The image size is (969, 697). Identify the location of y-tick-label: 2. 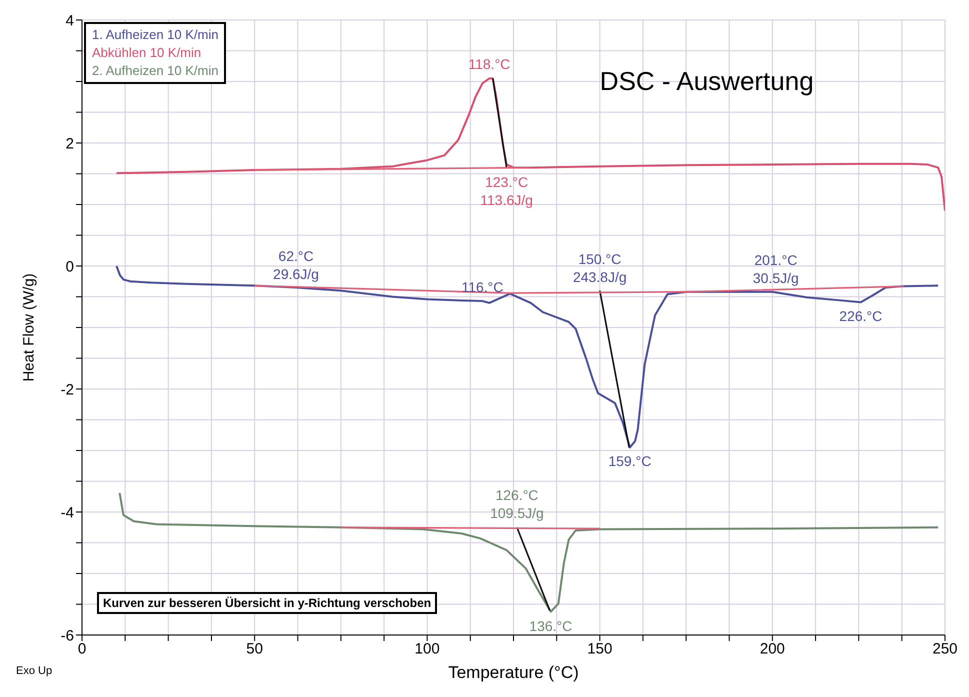
(70, 143).